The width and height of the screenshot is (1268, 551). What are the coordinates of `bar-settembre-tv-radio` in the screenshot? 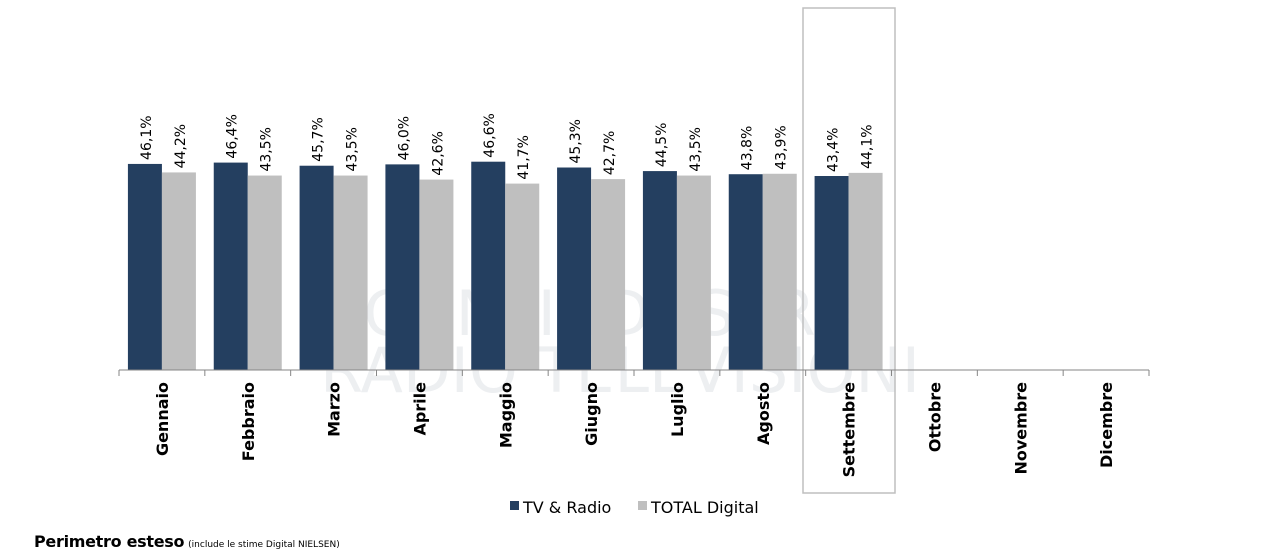 It's located at (831, 273).